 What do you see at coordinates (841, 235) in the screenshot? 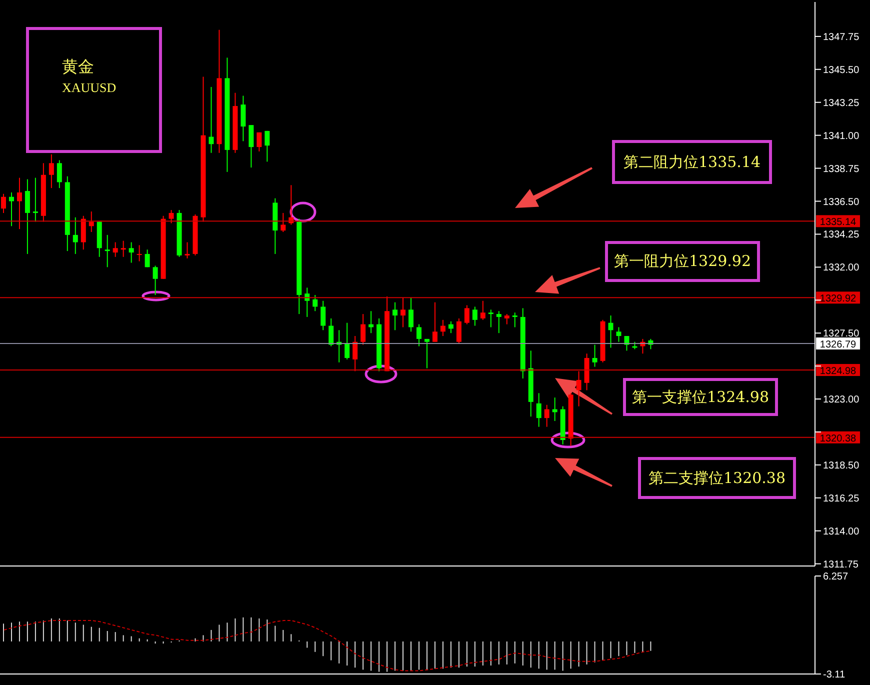
I see `y-tick-label: 1334.25` at bounding box center [841, 235].